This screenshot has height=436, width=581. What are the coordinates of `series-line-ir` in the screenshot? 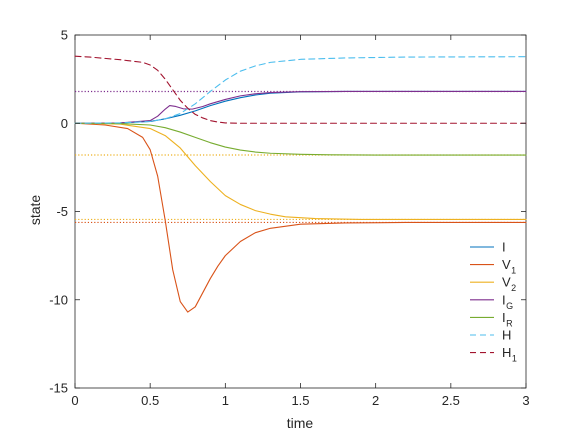 It's located at (300, 139).